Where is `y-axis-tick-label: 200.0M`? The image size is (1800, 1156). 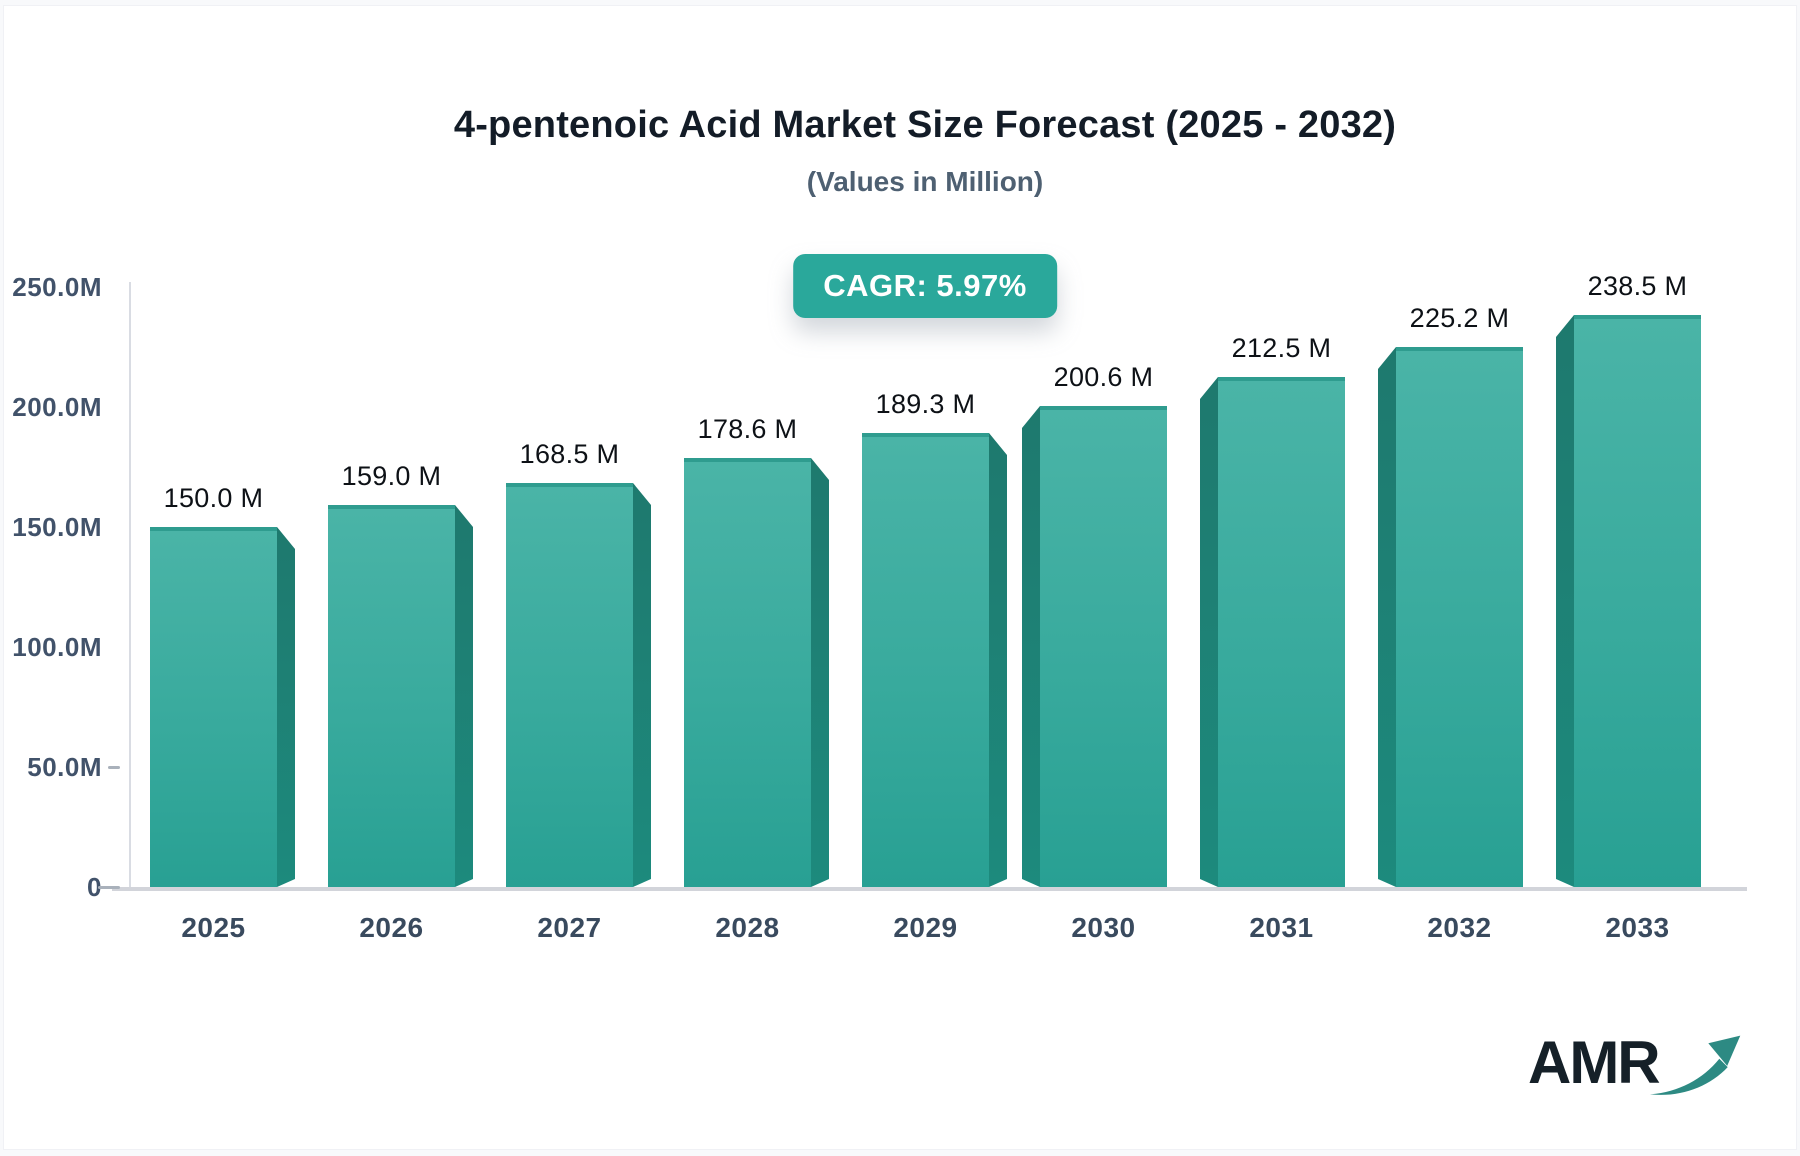
y-axis-tick-label: 200.0M is located at coordinates (57, 407).